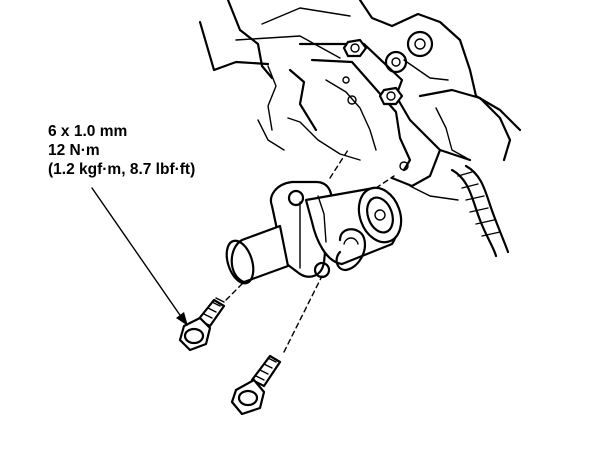  I want to click on leader-arrow-icon, so click(139, 256).